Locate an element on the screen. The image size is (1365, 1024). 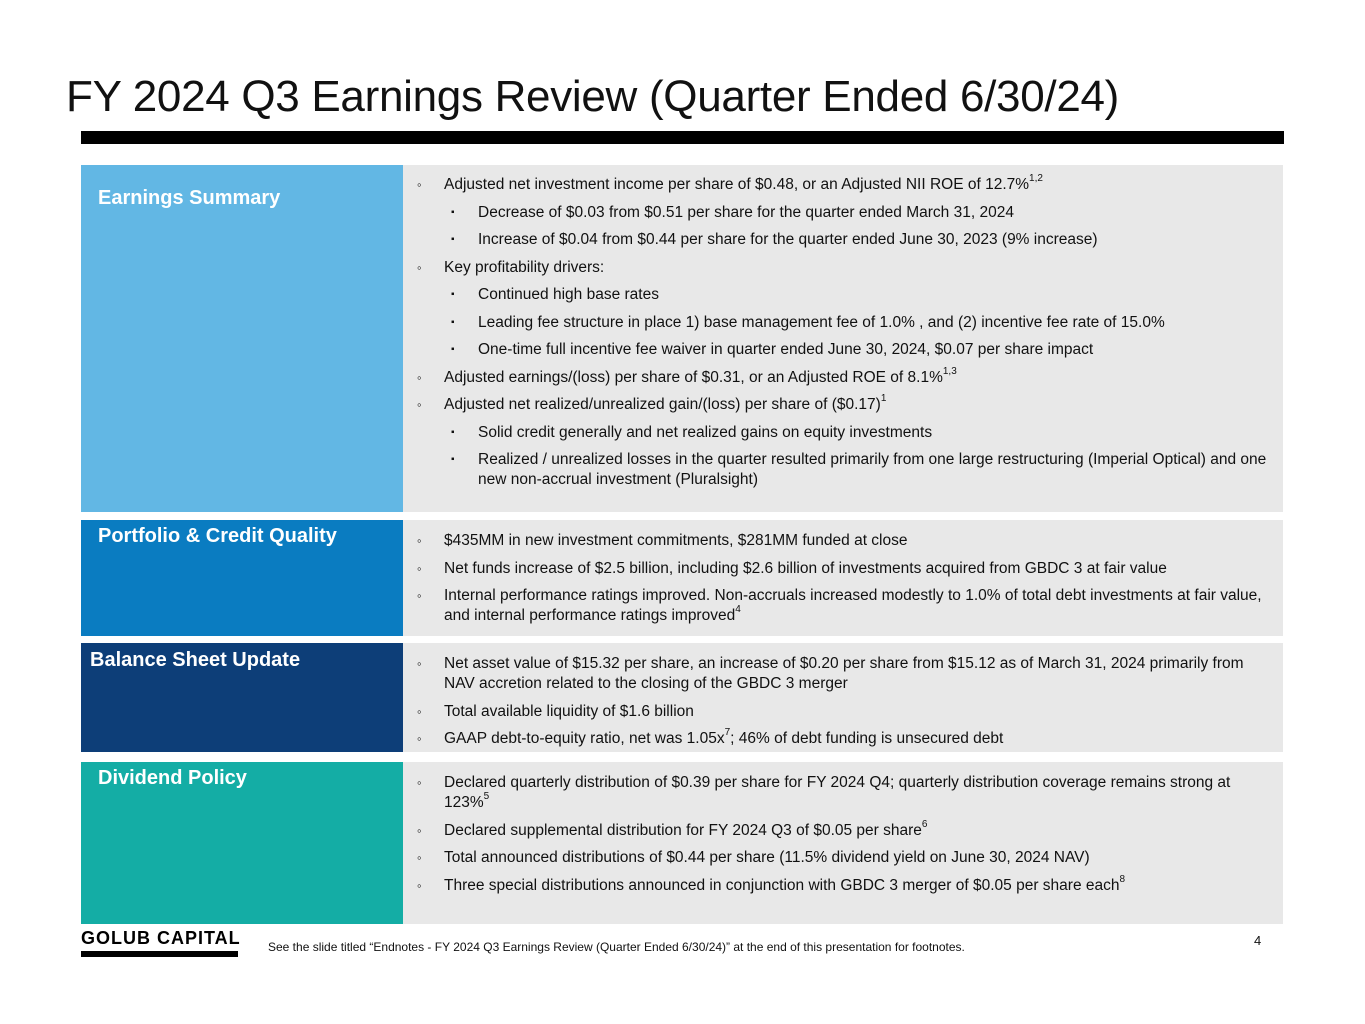
logo-underline is located at coordinates (159, 954).